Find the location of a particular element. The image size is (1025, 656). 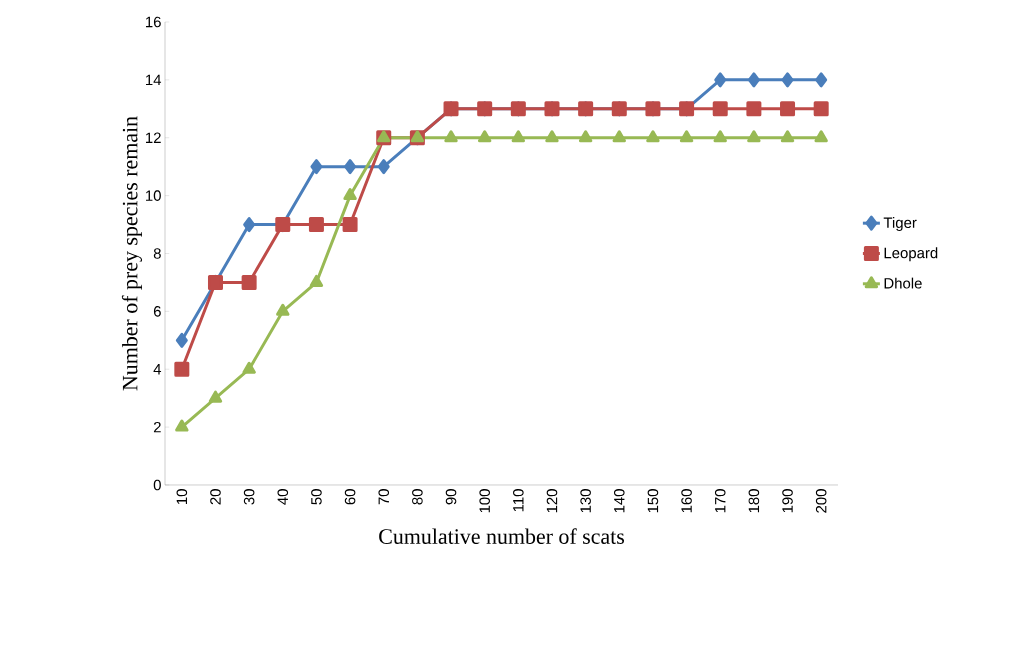

x-tick-label: 40 is located at coordinates (283, 497).